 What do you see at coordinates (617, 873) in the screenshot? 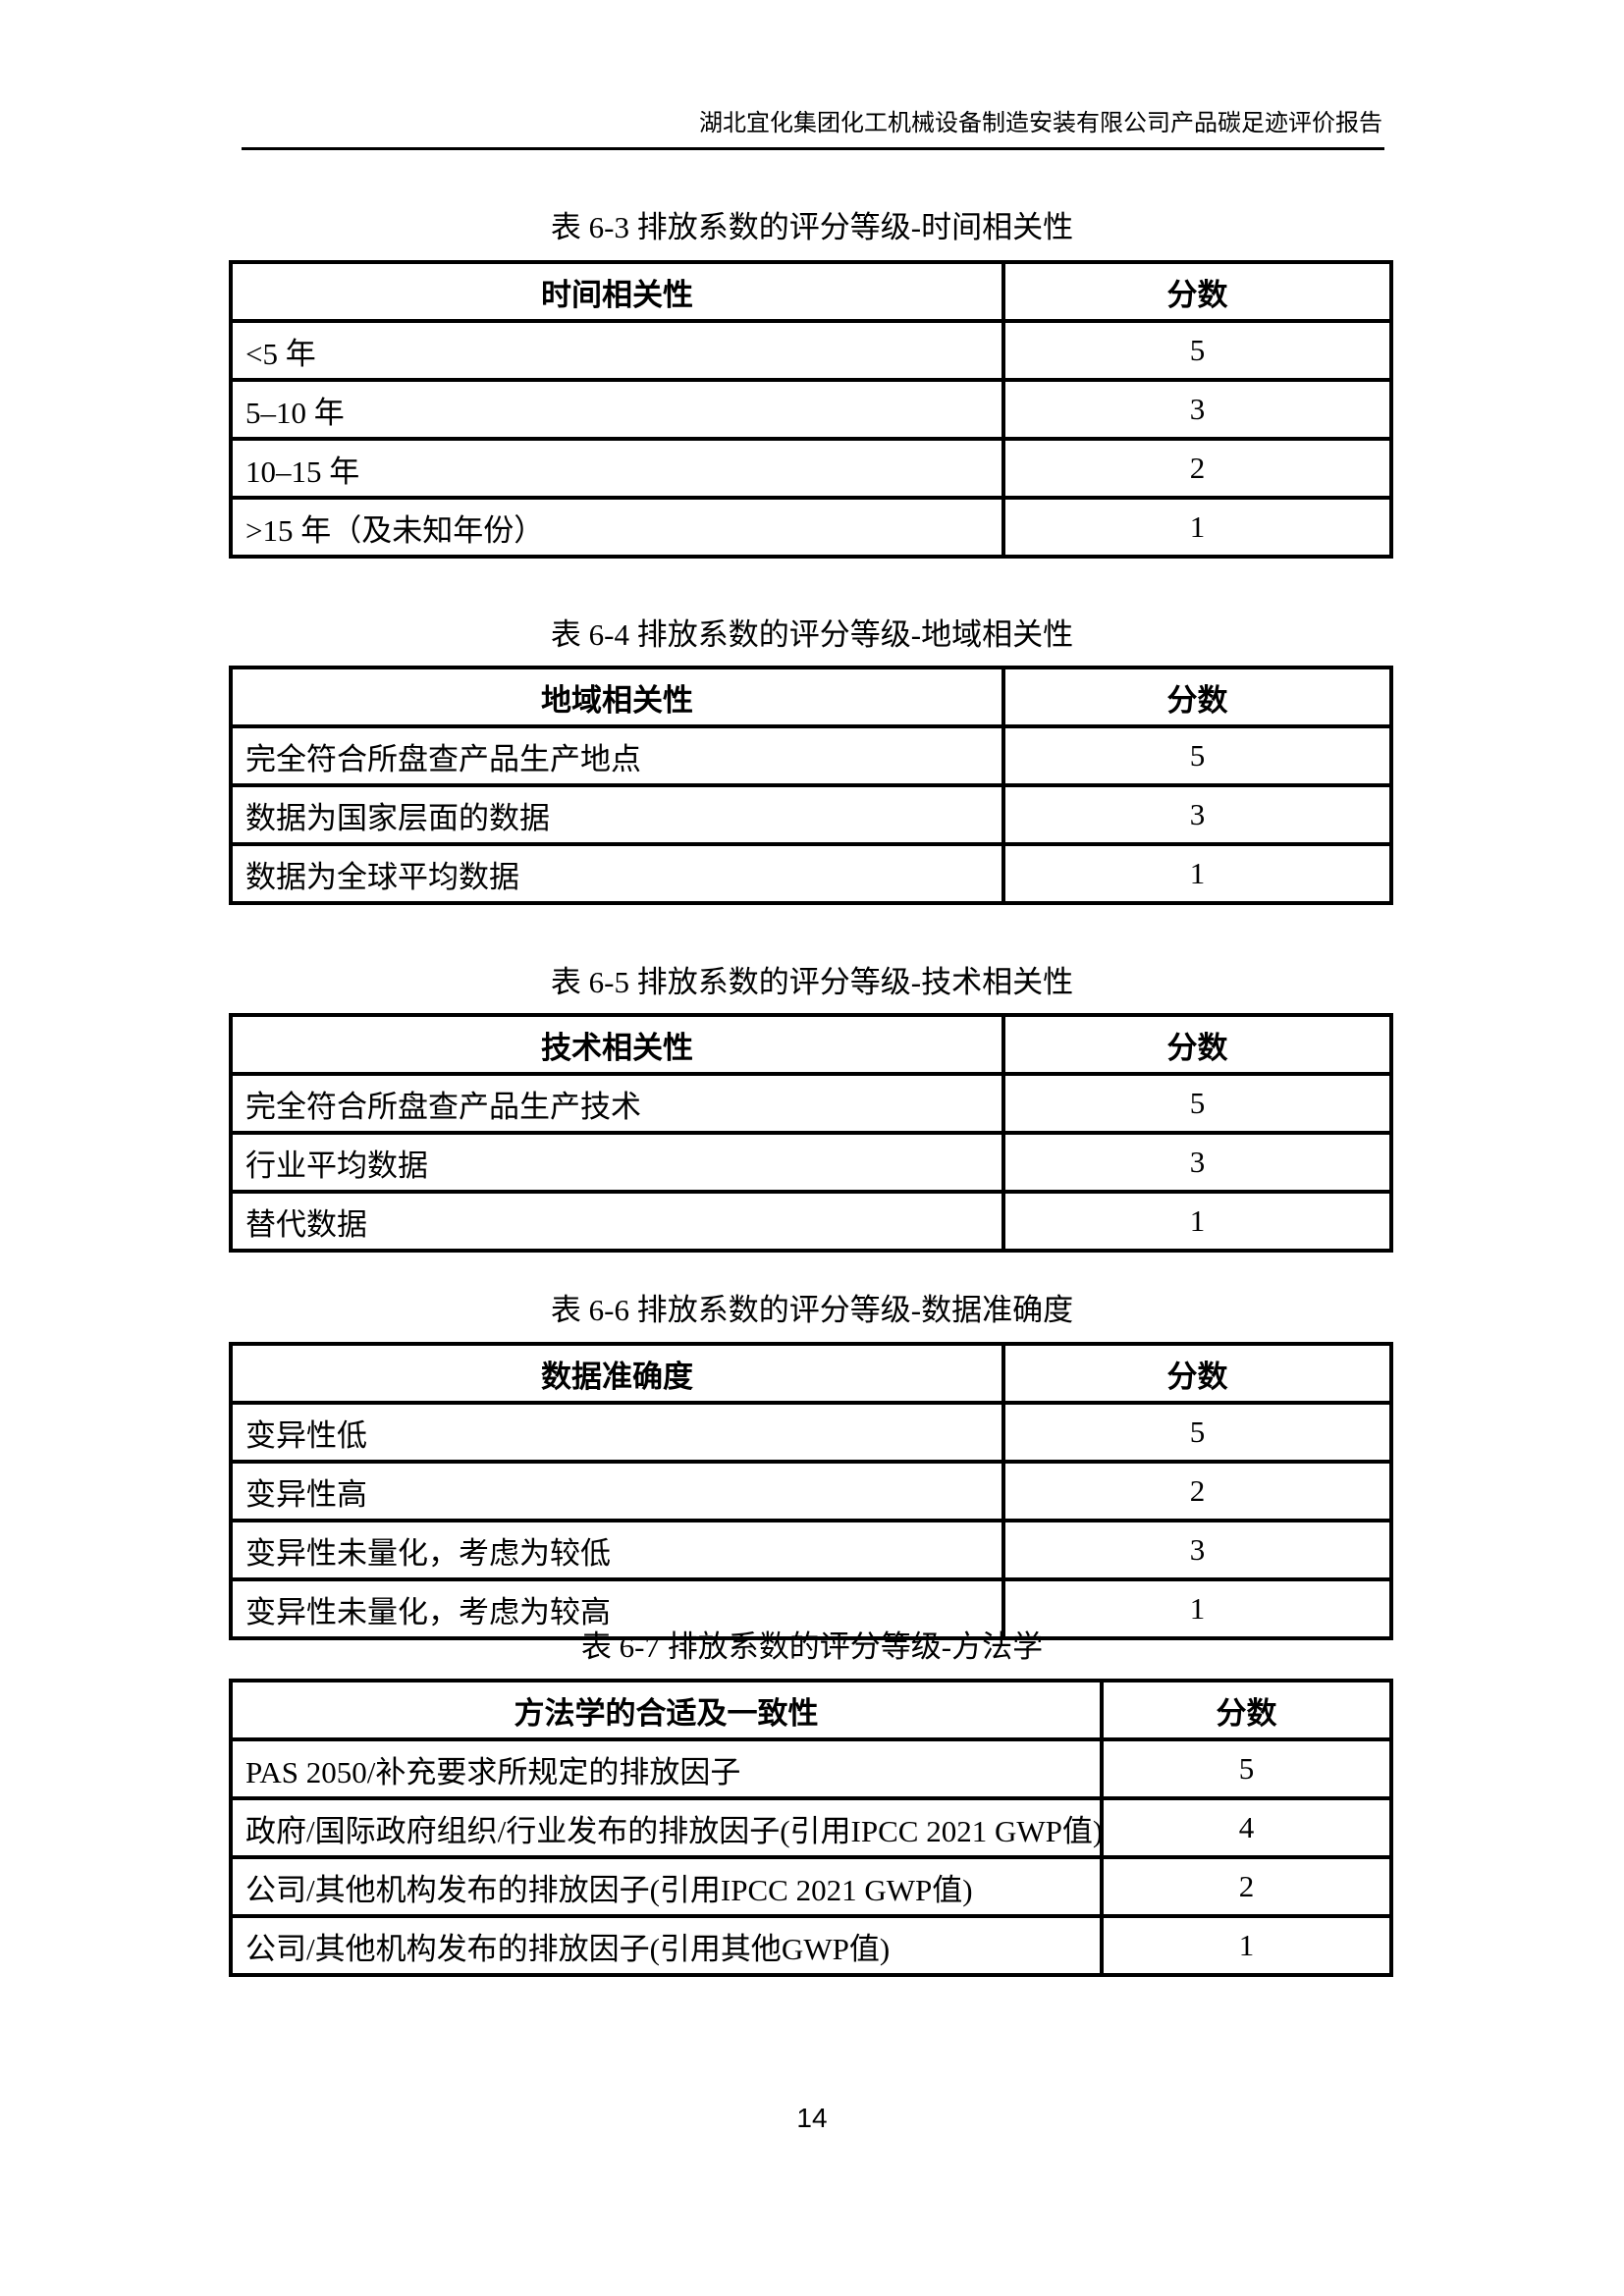
I see `criteria-cell: 数据为全球平均数据` at bounding box center [617, 873].